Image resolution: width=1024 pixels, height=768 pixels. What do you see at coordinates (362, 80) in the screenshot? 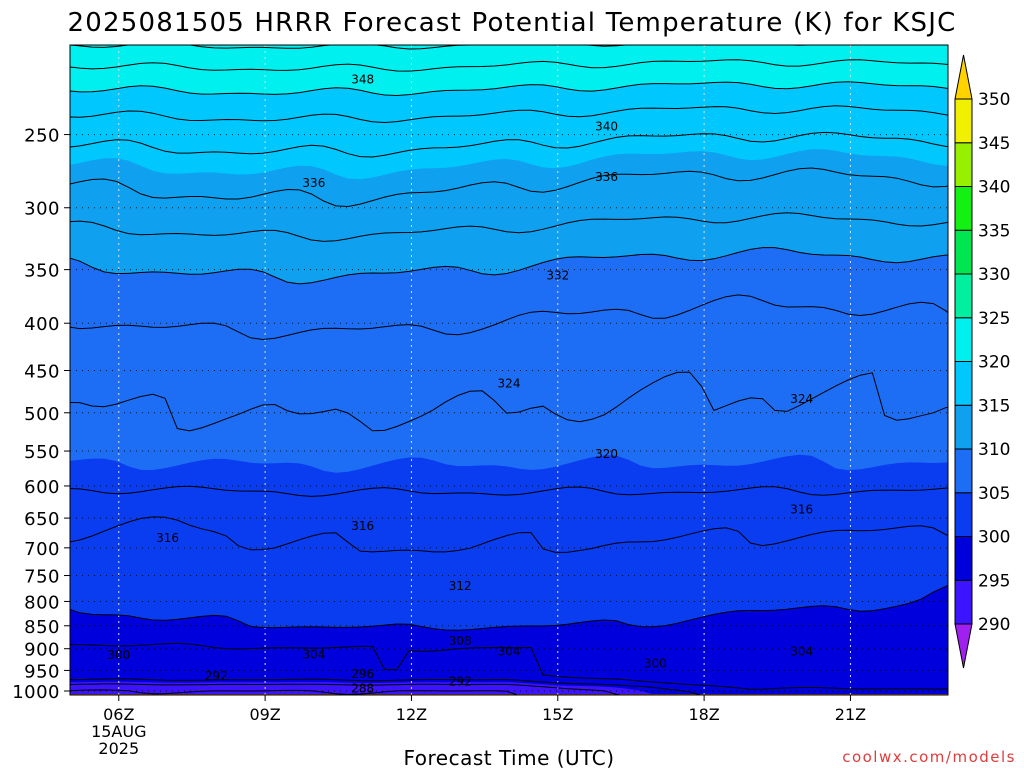
I see `contour-label-348: 348` at bounding box center [362, 80].